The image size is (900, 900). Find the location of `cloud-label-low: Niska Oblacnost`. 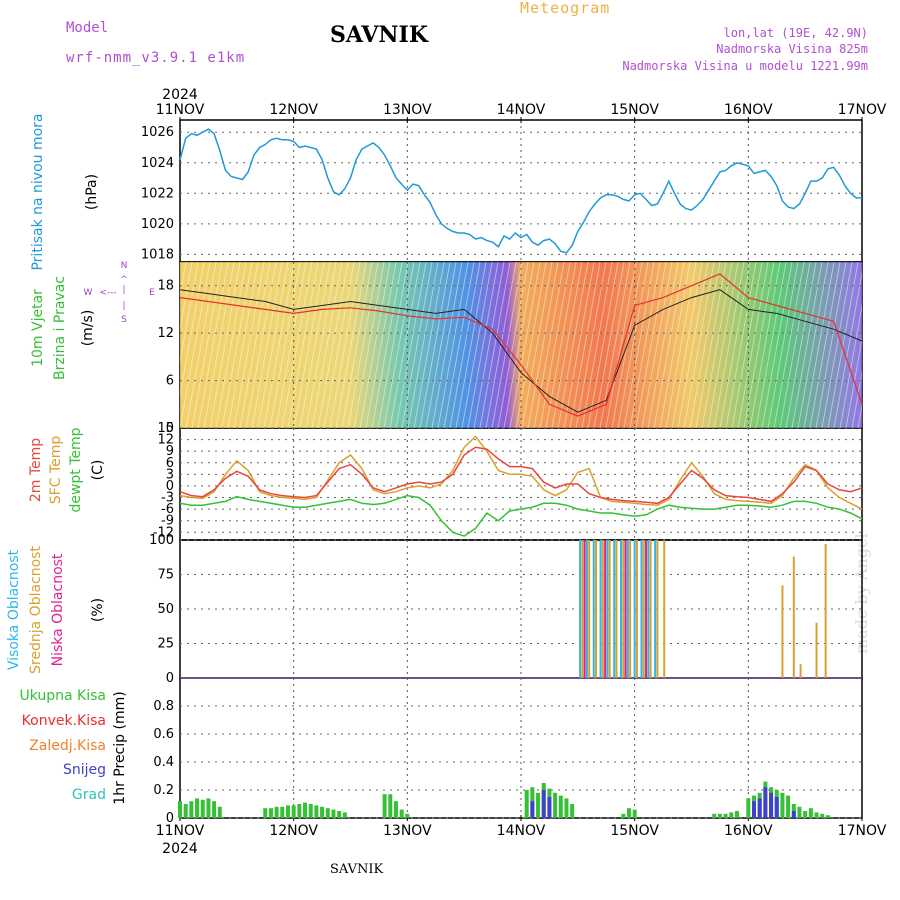

cloud-label-low: Niska Oblacnost is located at coordinates (58, 609).